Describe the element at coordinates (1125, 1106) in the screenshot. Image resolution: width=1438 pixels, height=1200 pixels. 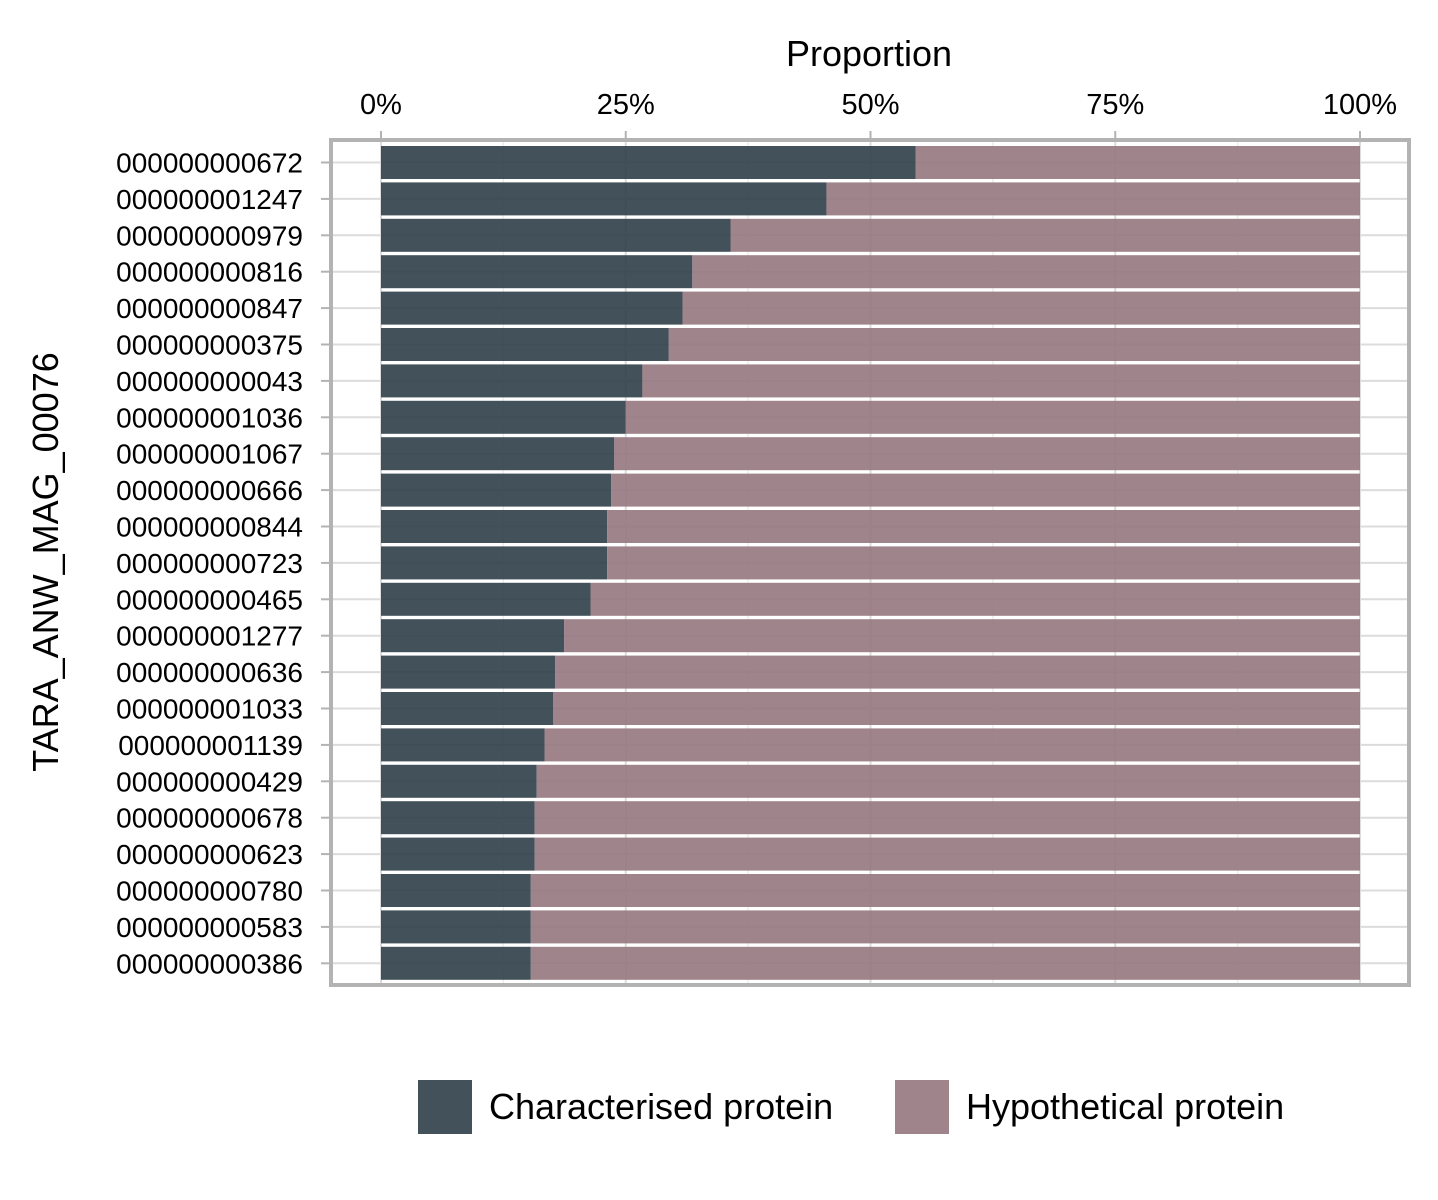
I see `legend-label: Hypothetical protein` at that location.